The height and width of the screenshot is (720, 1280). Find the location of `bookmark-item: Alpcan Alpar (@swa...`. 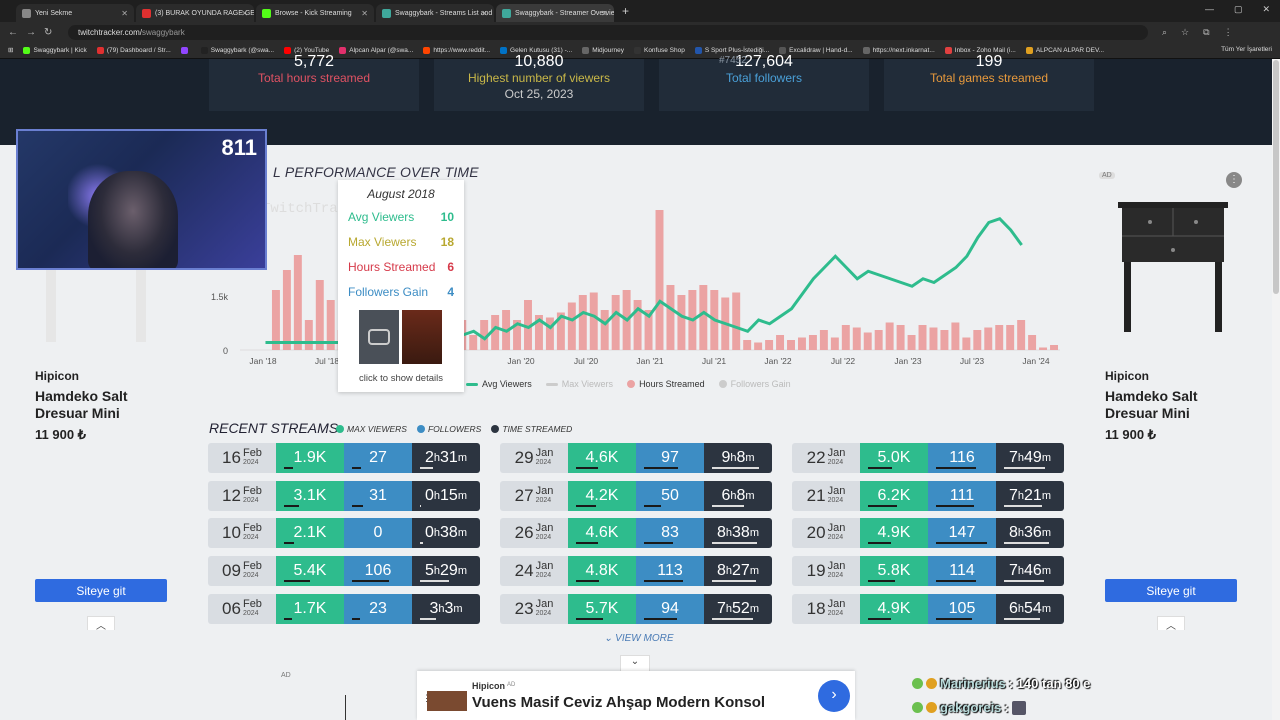

bookmark-item: Alpcan Alpar (@swa... is located at coordinates (376, 50).